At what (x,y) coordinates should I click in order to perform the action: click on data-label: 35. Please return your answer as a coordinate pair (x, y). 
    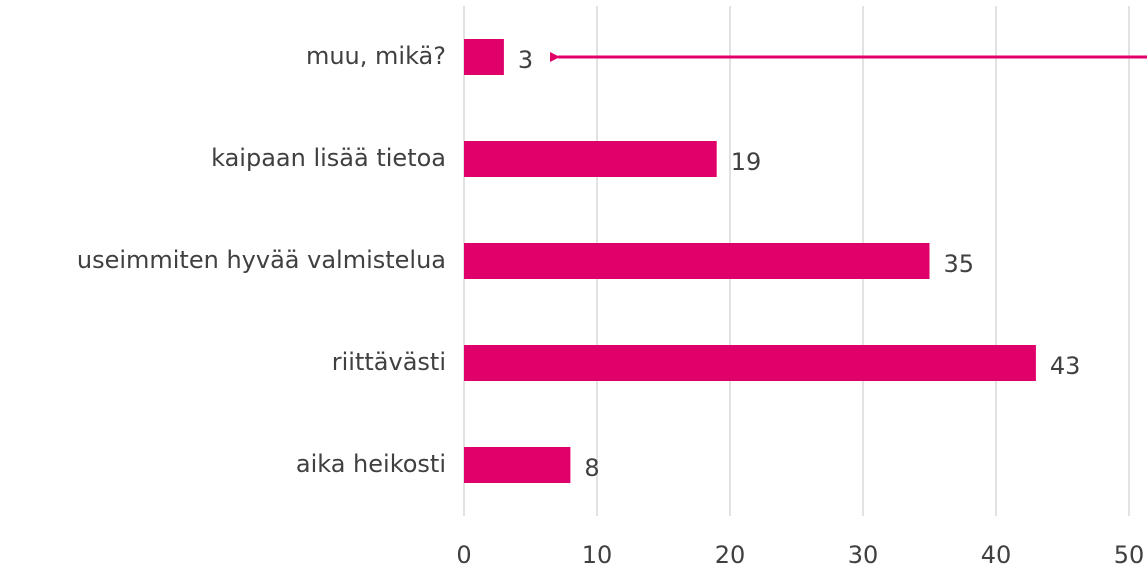
    Looking at the image, I should click on (959, 264).